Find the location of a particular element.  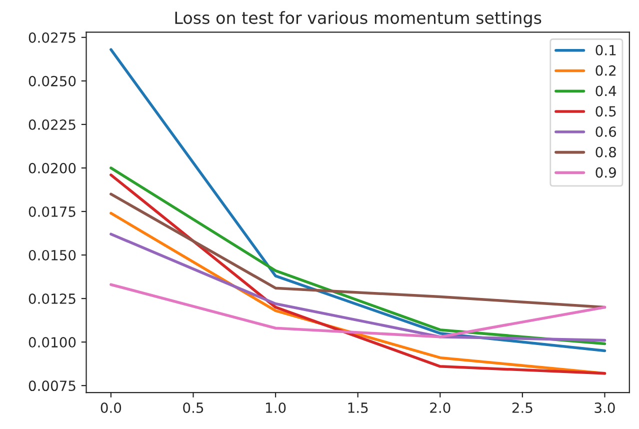

x-tick-label: 2.5 is located at coordinates (522, 408).